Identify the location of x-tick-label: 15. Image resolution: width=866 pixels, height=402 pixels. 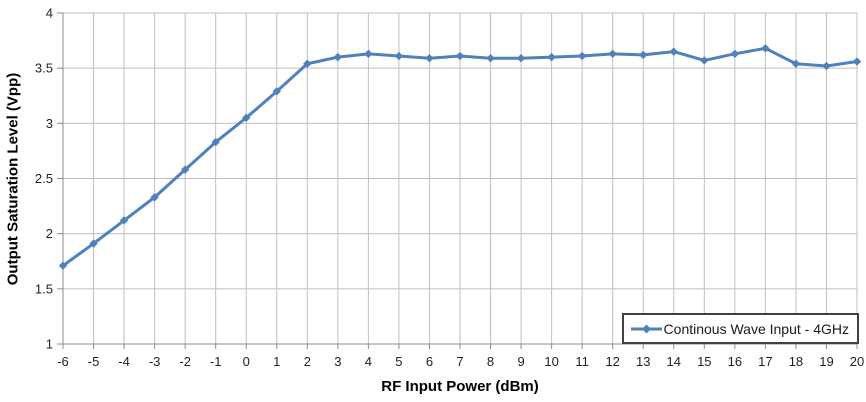
(704, 361).